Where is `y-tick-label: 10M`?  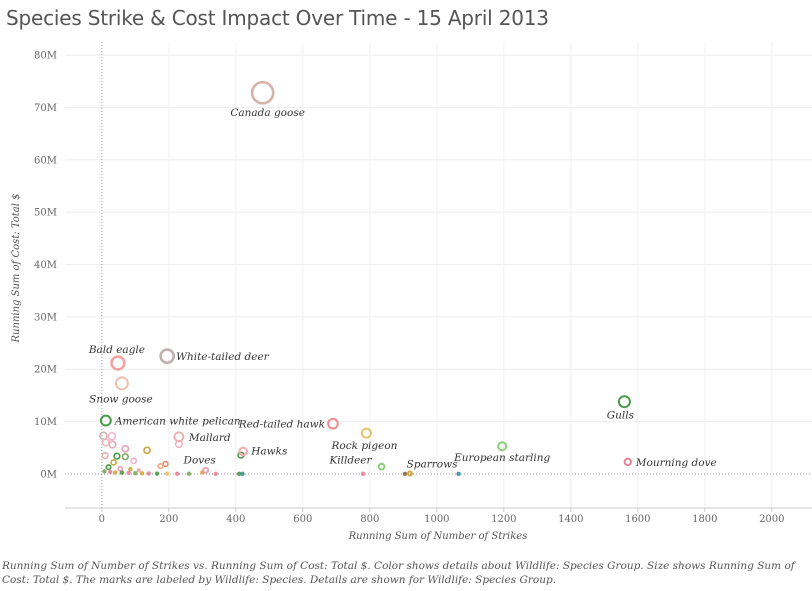
y-tick-label: 10M is located at coordinates (45, 422).